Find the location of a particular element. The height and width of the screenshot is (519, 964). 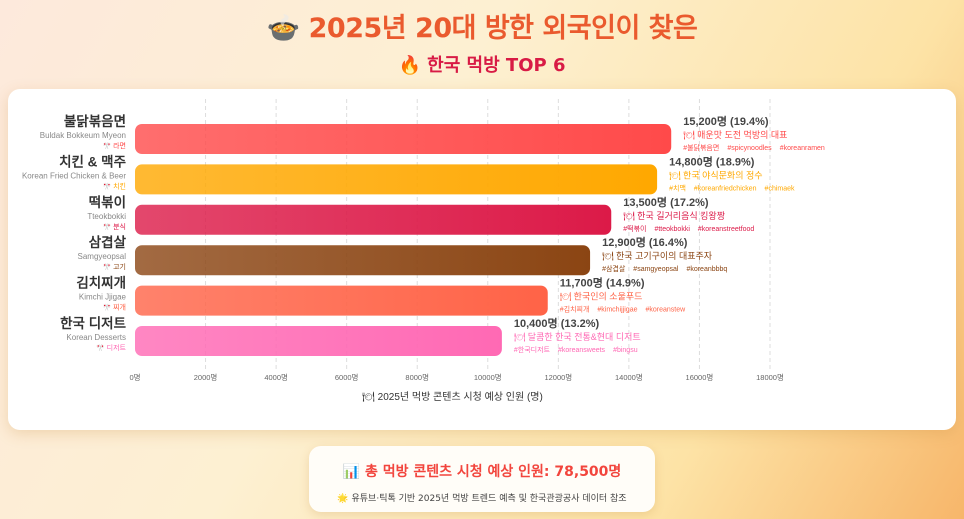

hashtag: #kimchijjigae is located at coordinates (617, 310).